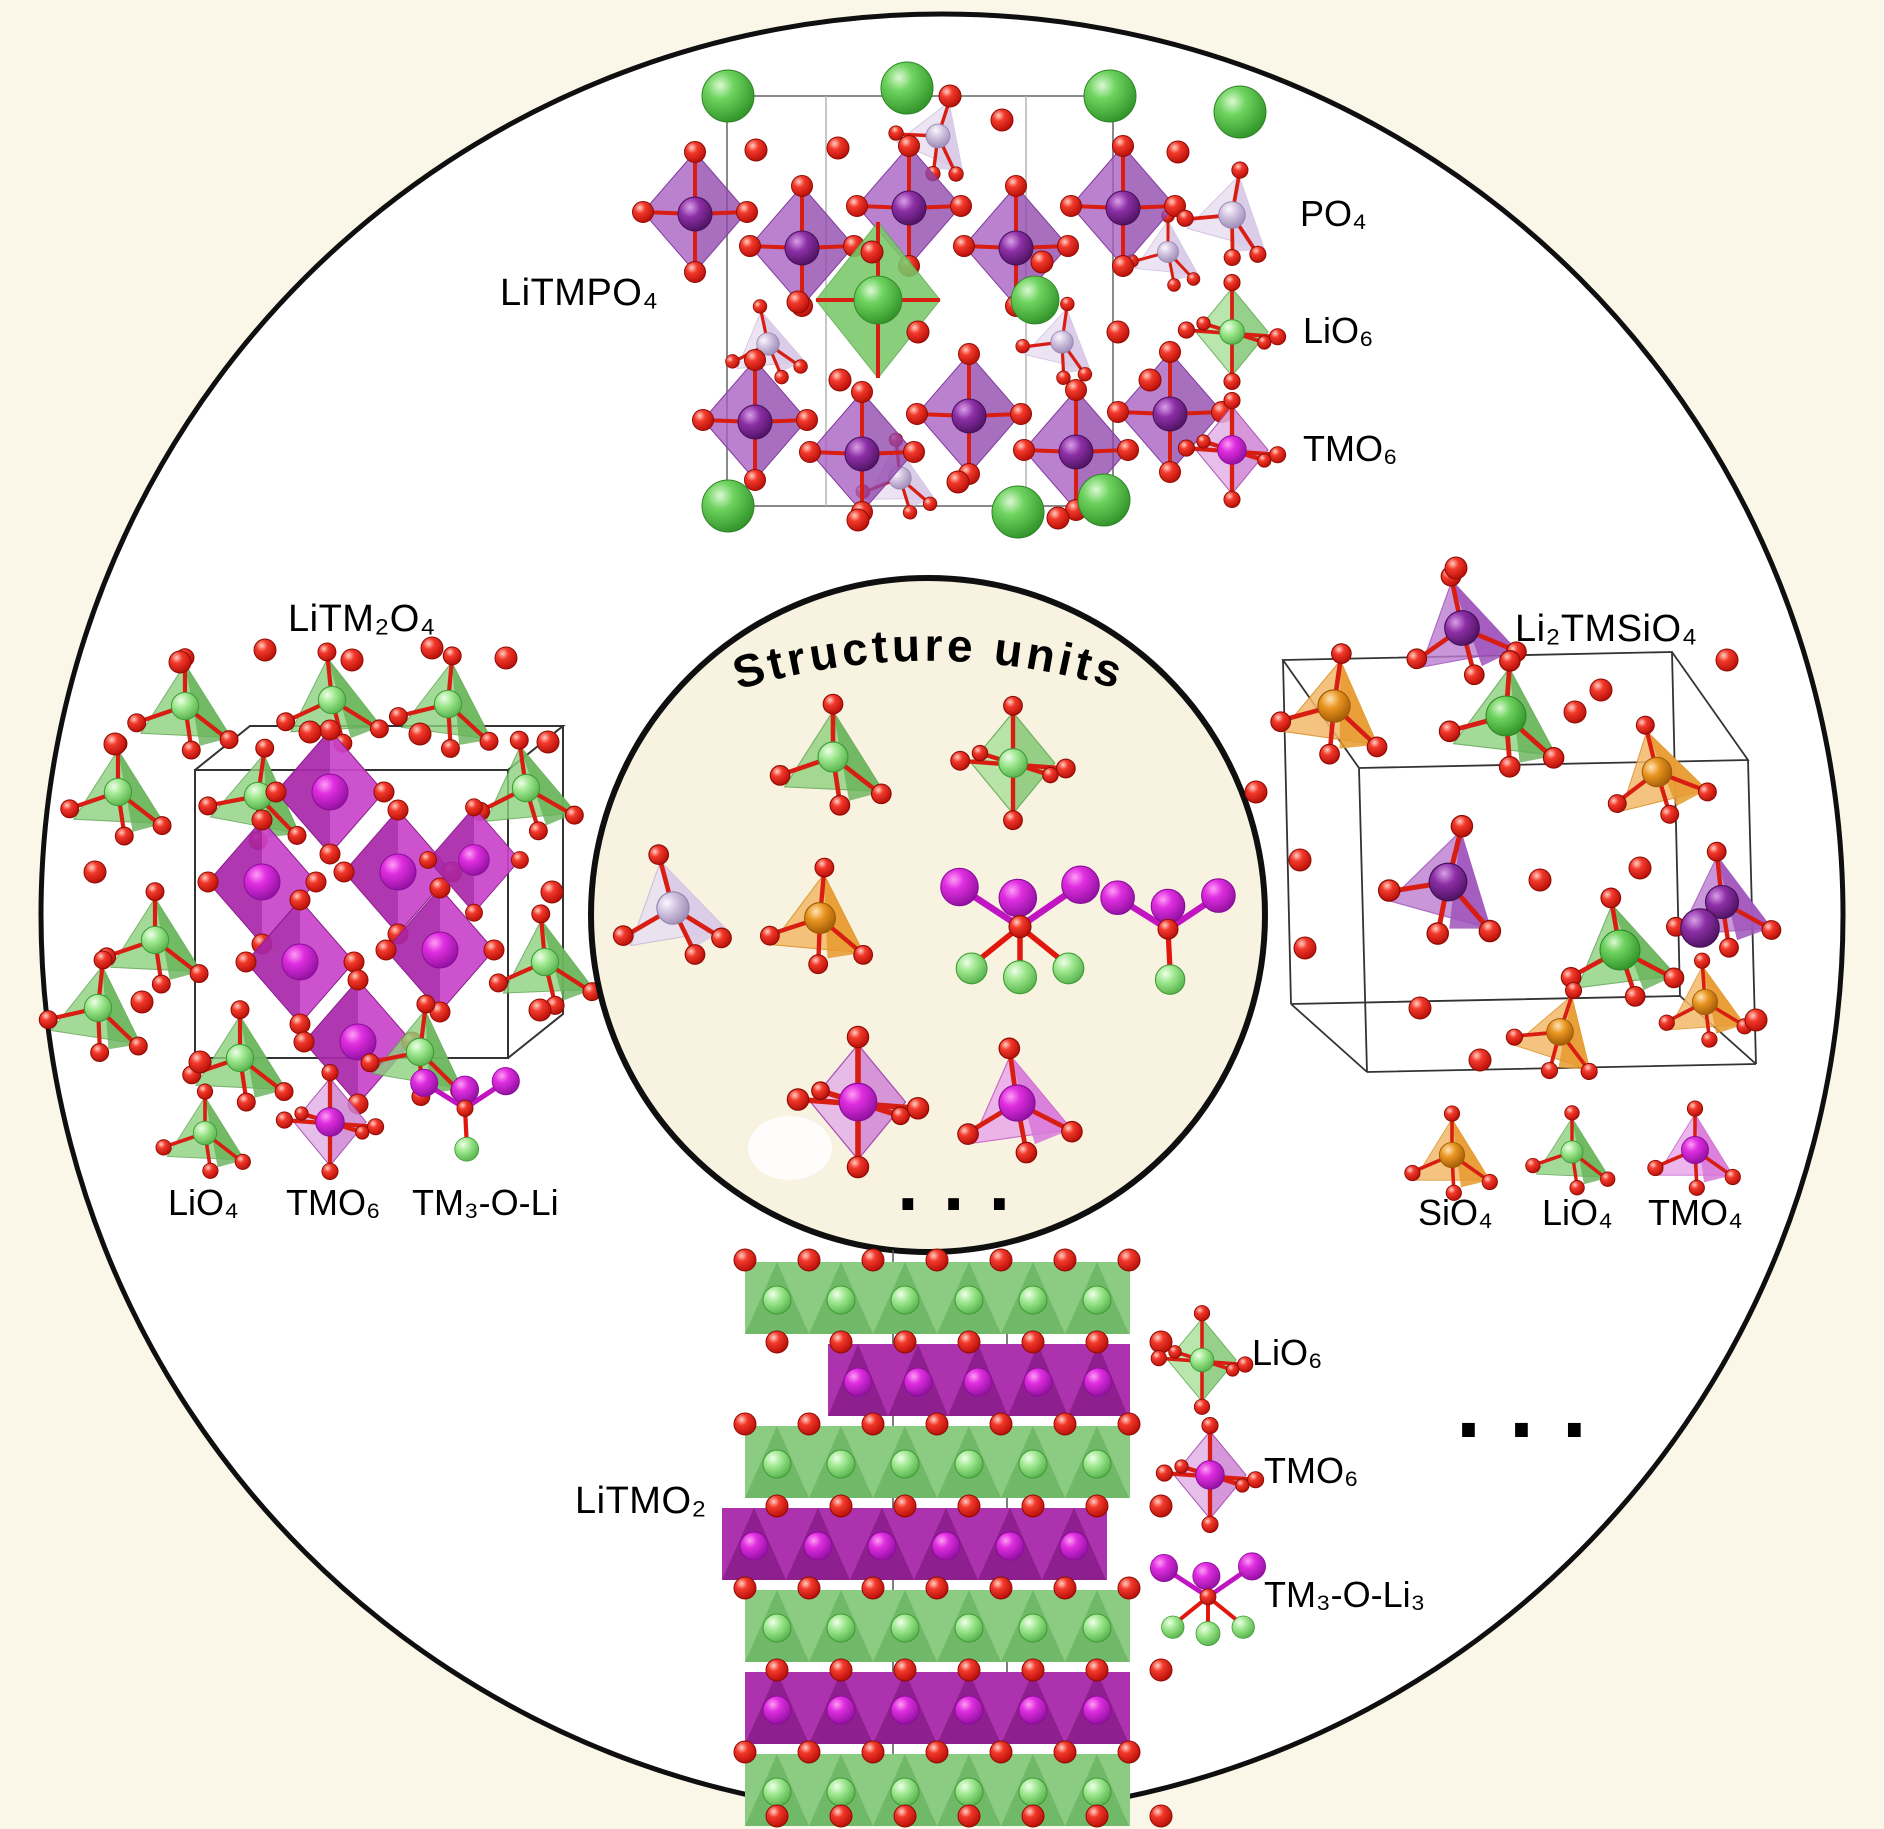 Image resolution: width=1884 pixels, height=1829 pixels. Describe the element at coordinates (333, 1202) in the screenshot. I see `legend-label-tmo6-left: TMO₆` at that location.